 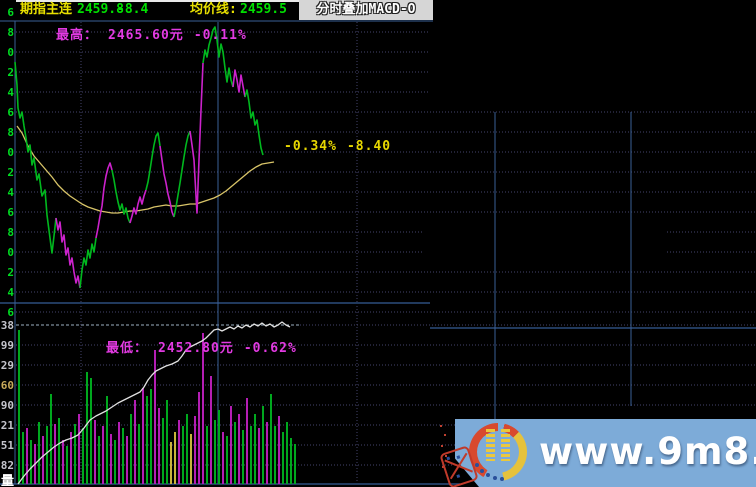 I want to click on low-price-annotation: 最低： 2452.80元 -0.62%, so click(x=206, y=346).